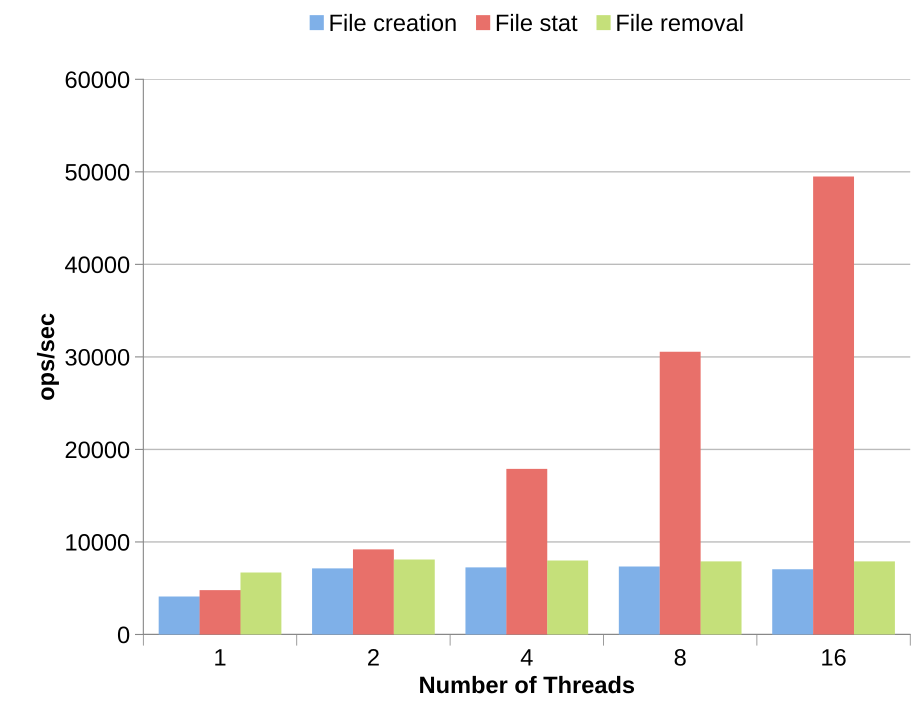 This screenshot has width=913, height=721. I want to click on x-tick-label: 2, so click(373, 657).